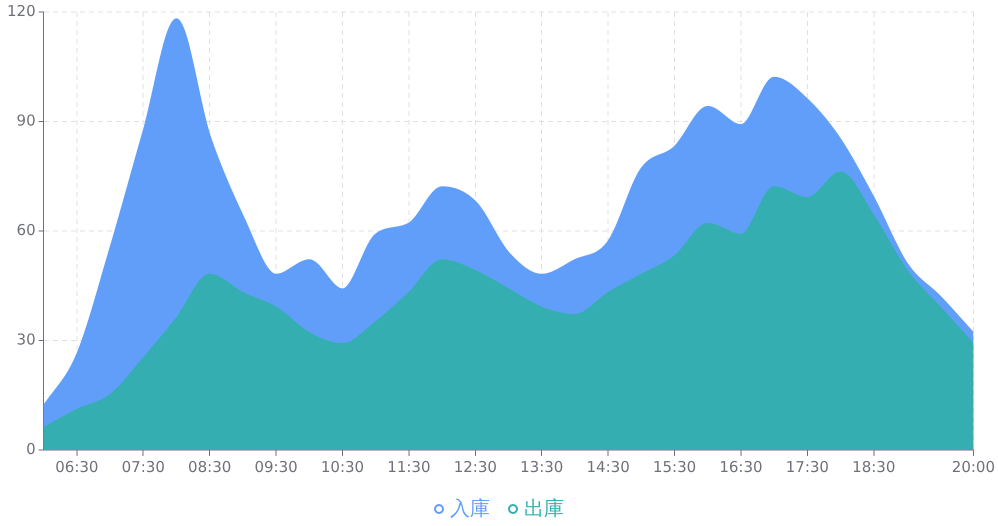  What do you see at coordinates (608, 467) in the screenshot?
I see `x-tick-label: 14:30` at bounding box center [608, 467].